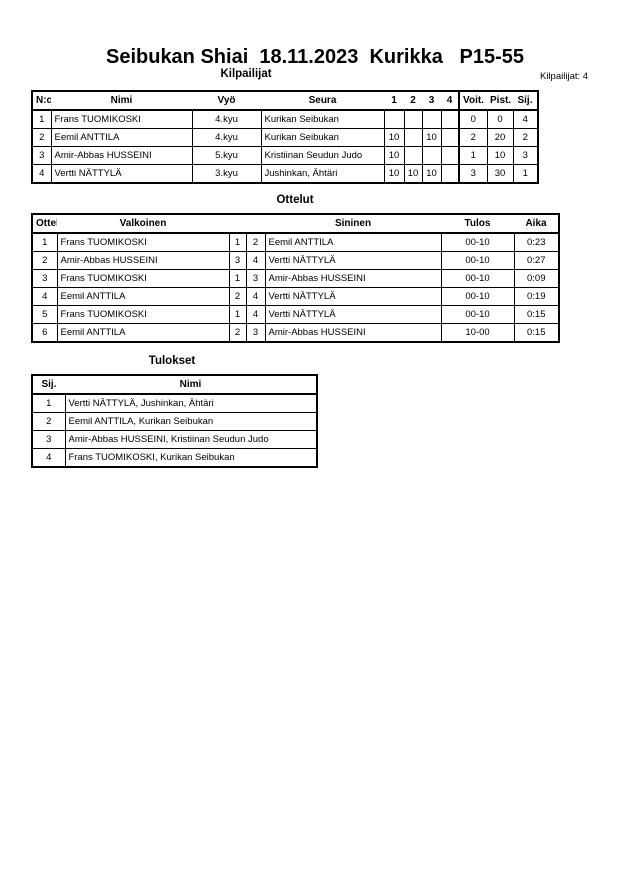  Describe the element at coordinates (477, 224) in the screenshot. I see `column-header: Tulos` at that location.